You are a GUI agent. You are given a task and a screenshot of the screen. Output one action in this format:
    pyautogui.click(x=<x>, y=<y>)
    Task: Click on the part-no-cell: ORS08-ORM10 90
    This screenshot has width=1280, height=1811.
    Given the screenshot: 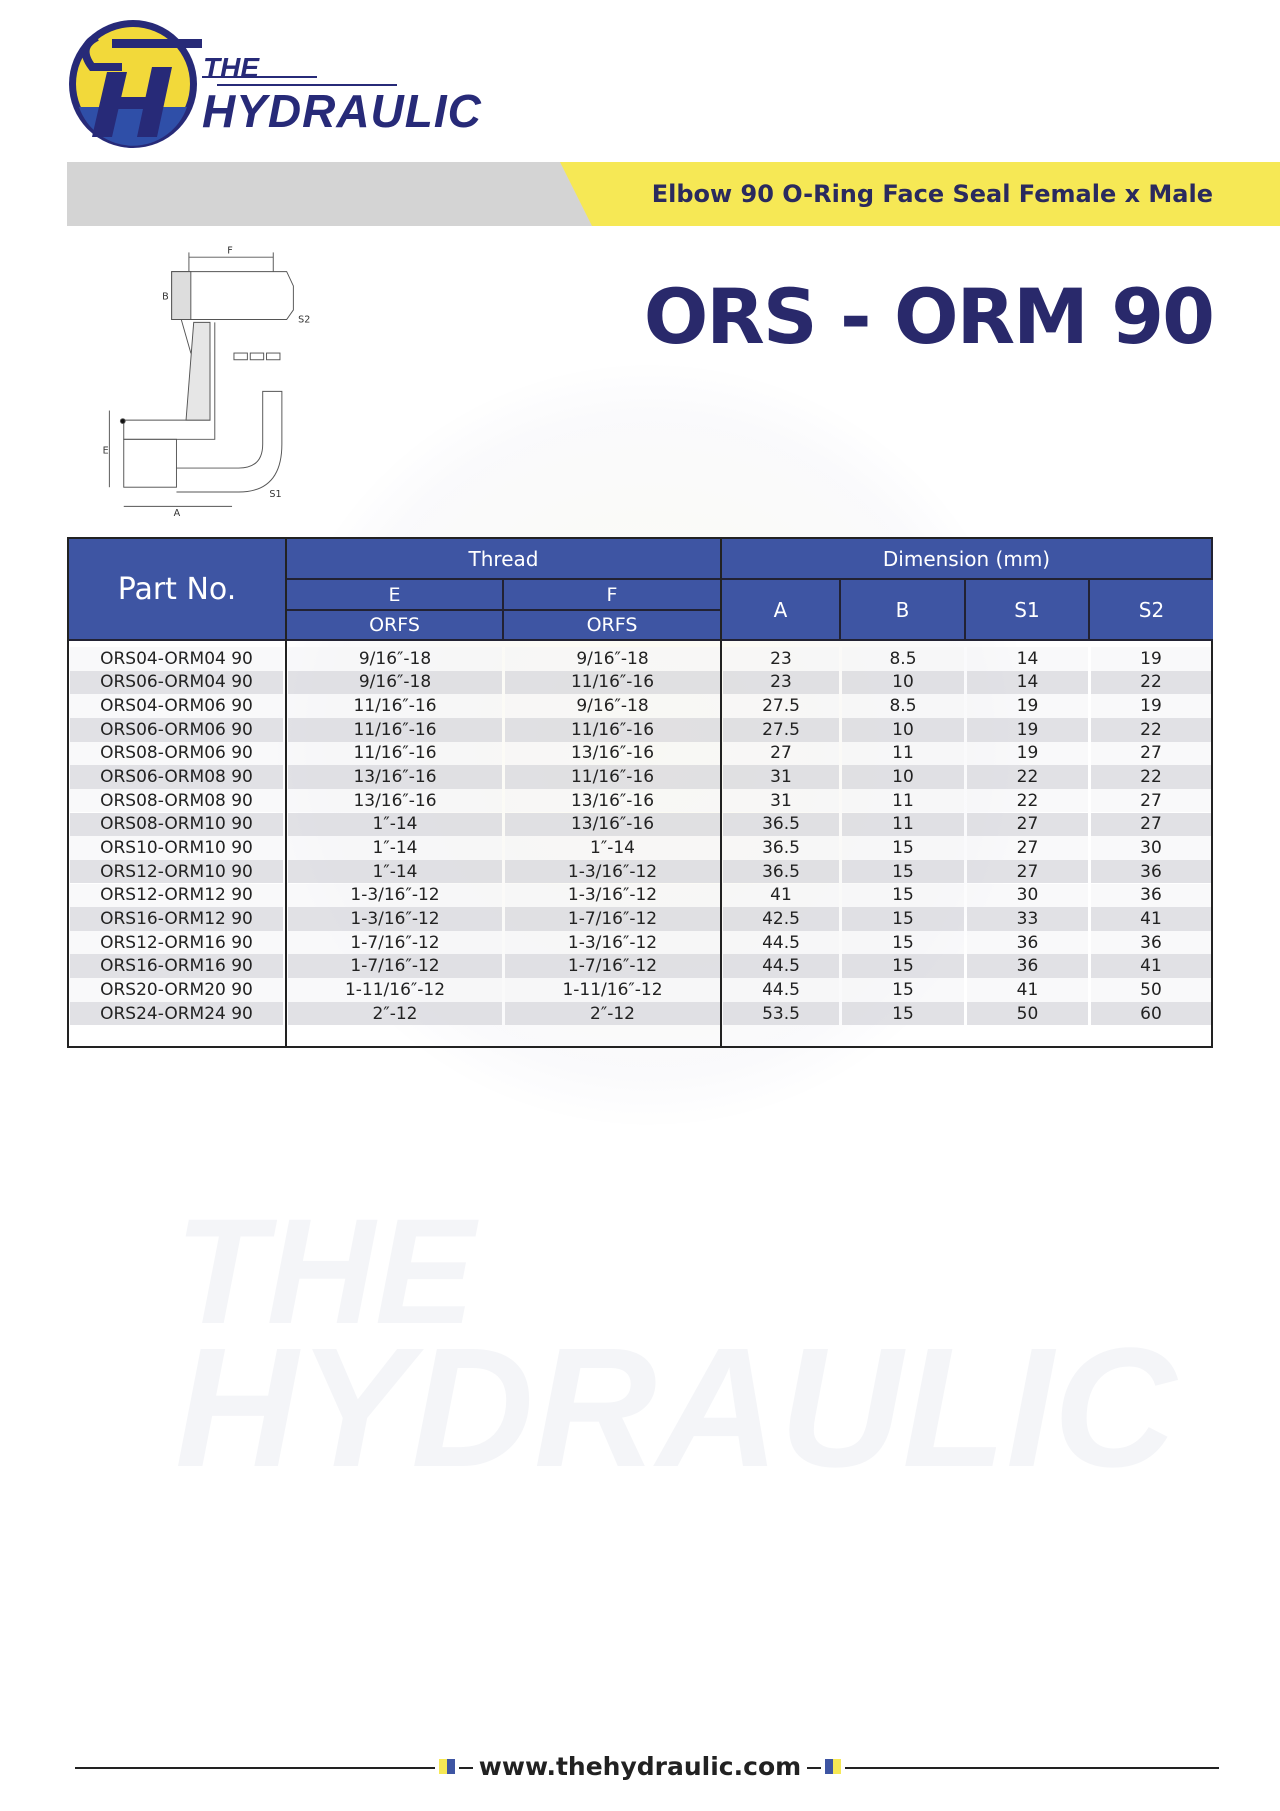 What is the action you would take?
    pyautogui.click(x=176, y=824)
    